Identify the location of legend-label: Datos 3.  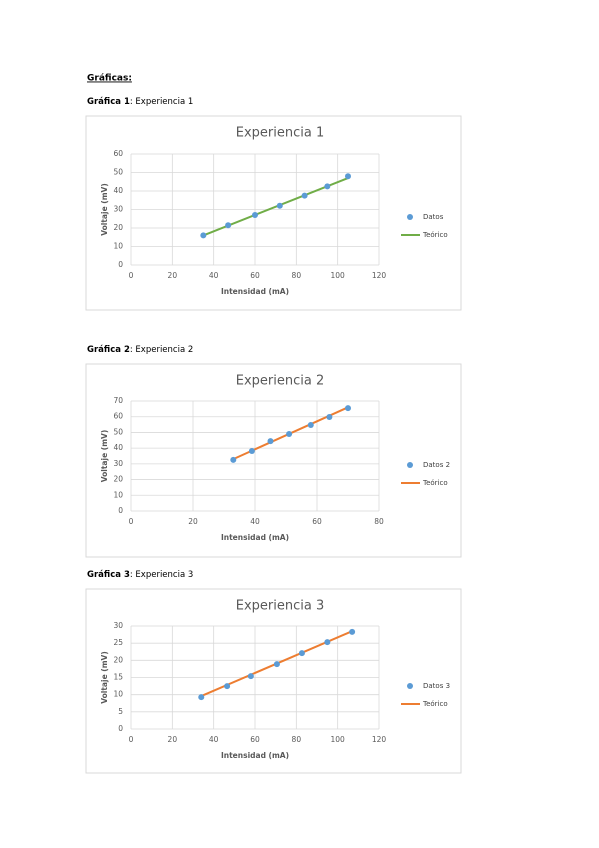
(436, 686).